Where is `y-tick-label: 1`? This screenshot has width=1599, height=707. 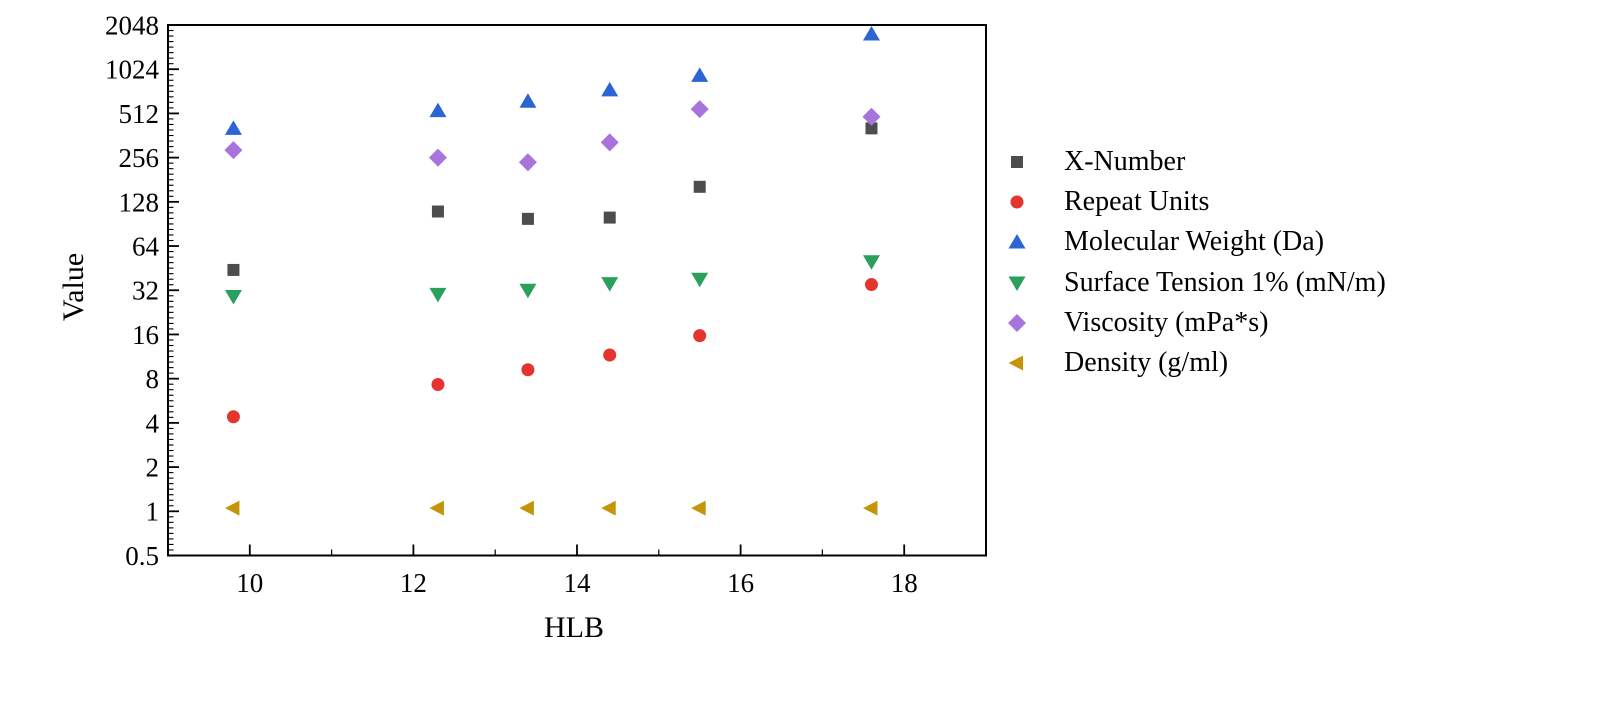
y-tick-label: 1 is located at coordinates (153, 512).